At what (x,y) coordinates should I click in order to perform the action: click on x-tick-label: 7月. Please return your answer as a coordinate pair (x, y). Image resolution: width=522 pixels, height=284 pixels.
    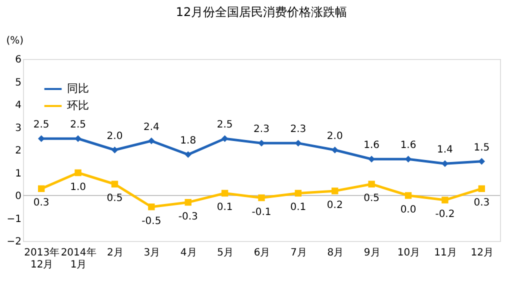
    Looking at the image, I should click on (298, 253).